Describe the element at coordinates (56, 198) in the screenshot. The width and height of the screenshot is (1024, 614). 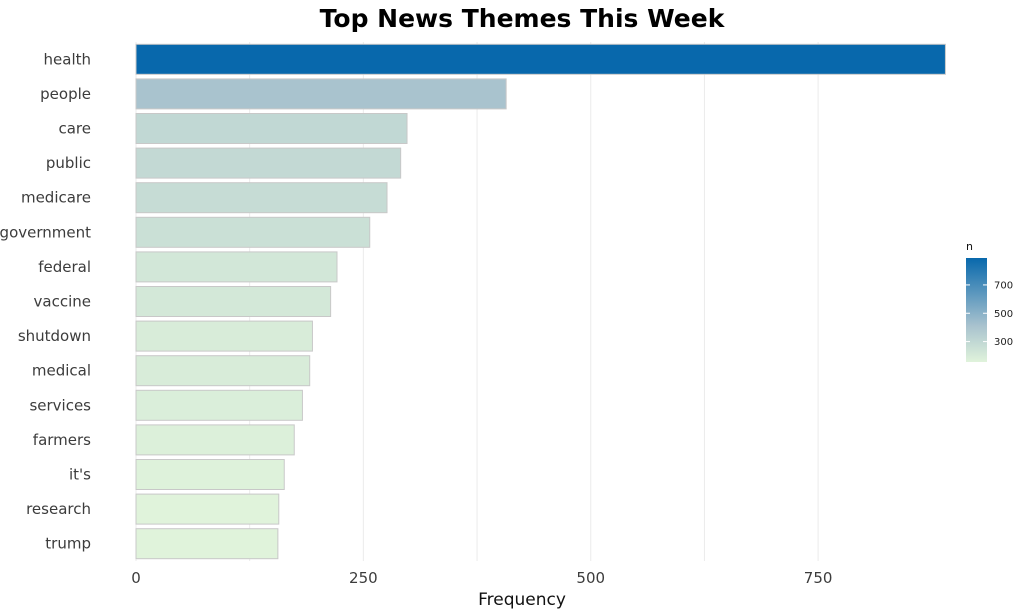
I see `category-label: medicare` at that location.